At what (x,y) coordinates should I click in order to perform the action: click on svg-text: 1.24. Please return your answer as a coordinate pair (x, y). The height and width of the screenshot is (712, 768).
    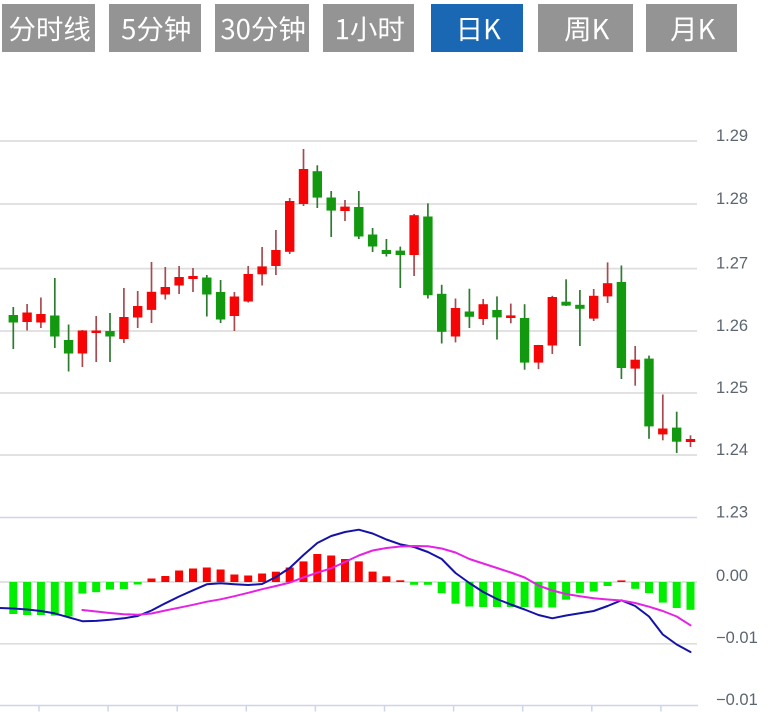
    Looking at the image, I should click on (732, 450).